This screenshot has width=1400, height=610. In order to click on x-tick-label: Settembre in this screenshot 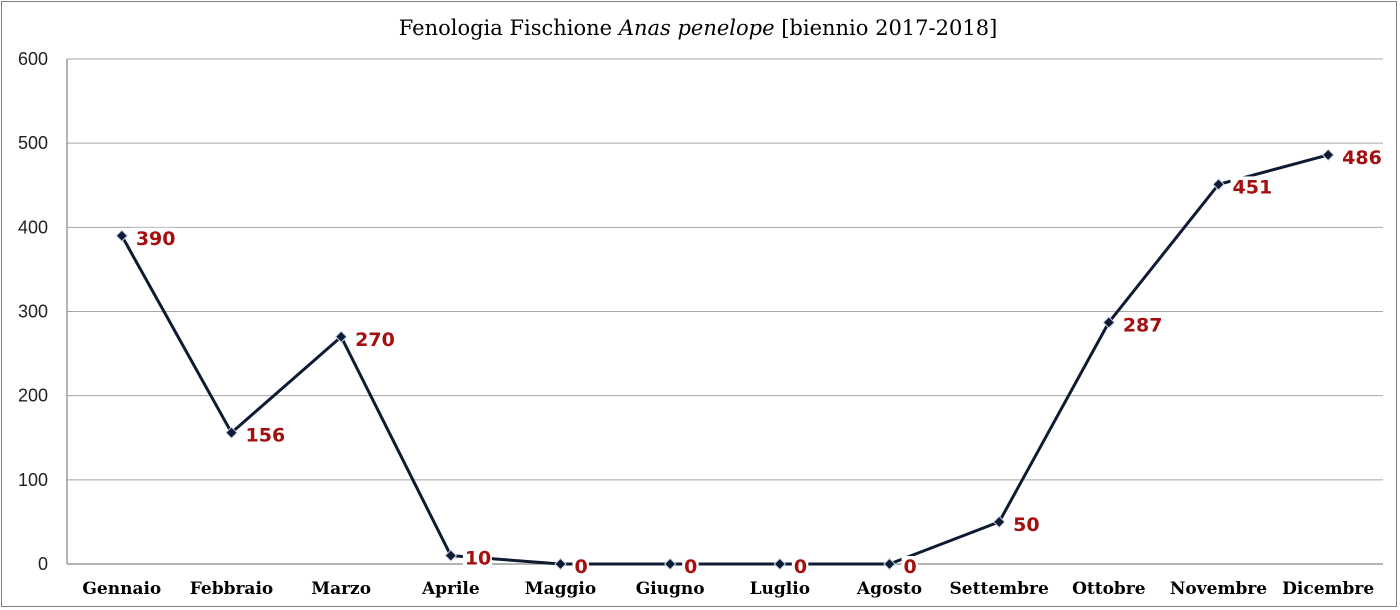, I will do `click(999, 589)`.